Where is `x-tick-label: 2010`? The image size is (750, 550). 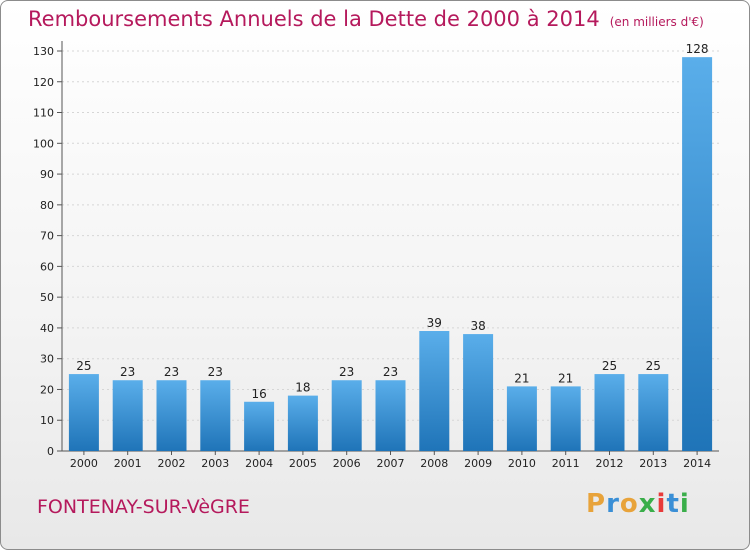
x-tick-label: 2010 is located at coordinates (522, 463).